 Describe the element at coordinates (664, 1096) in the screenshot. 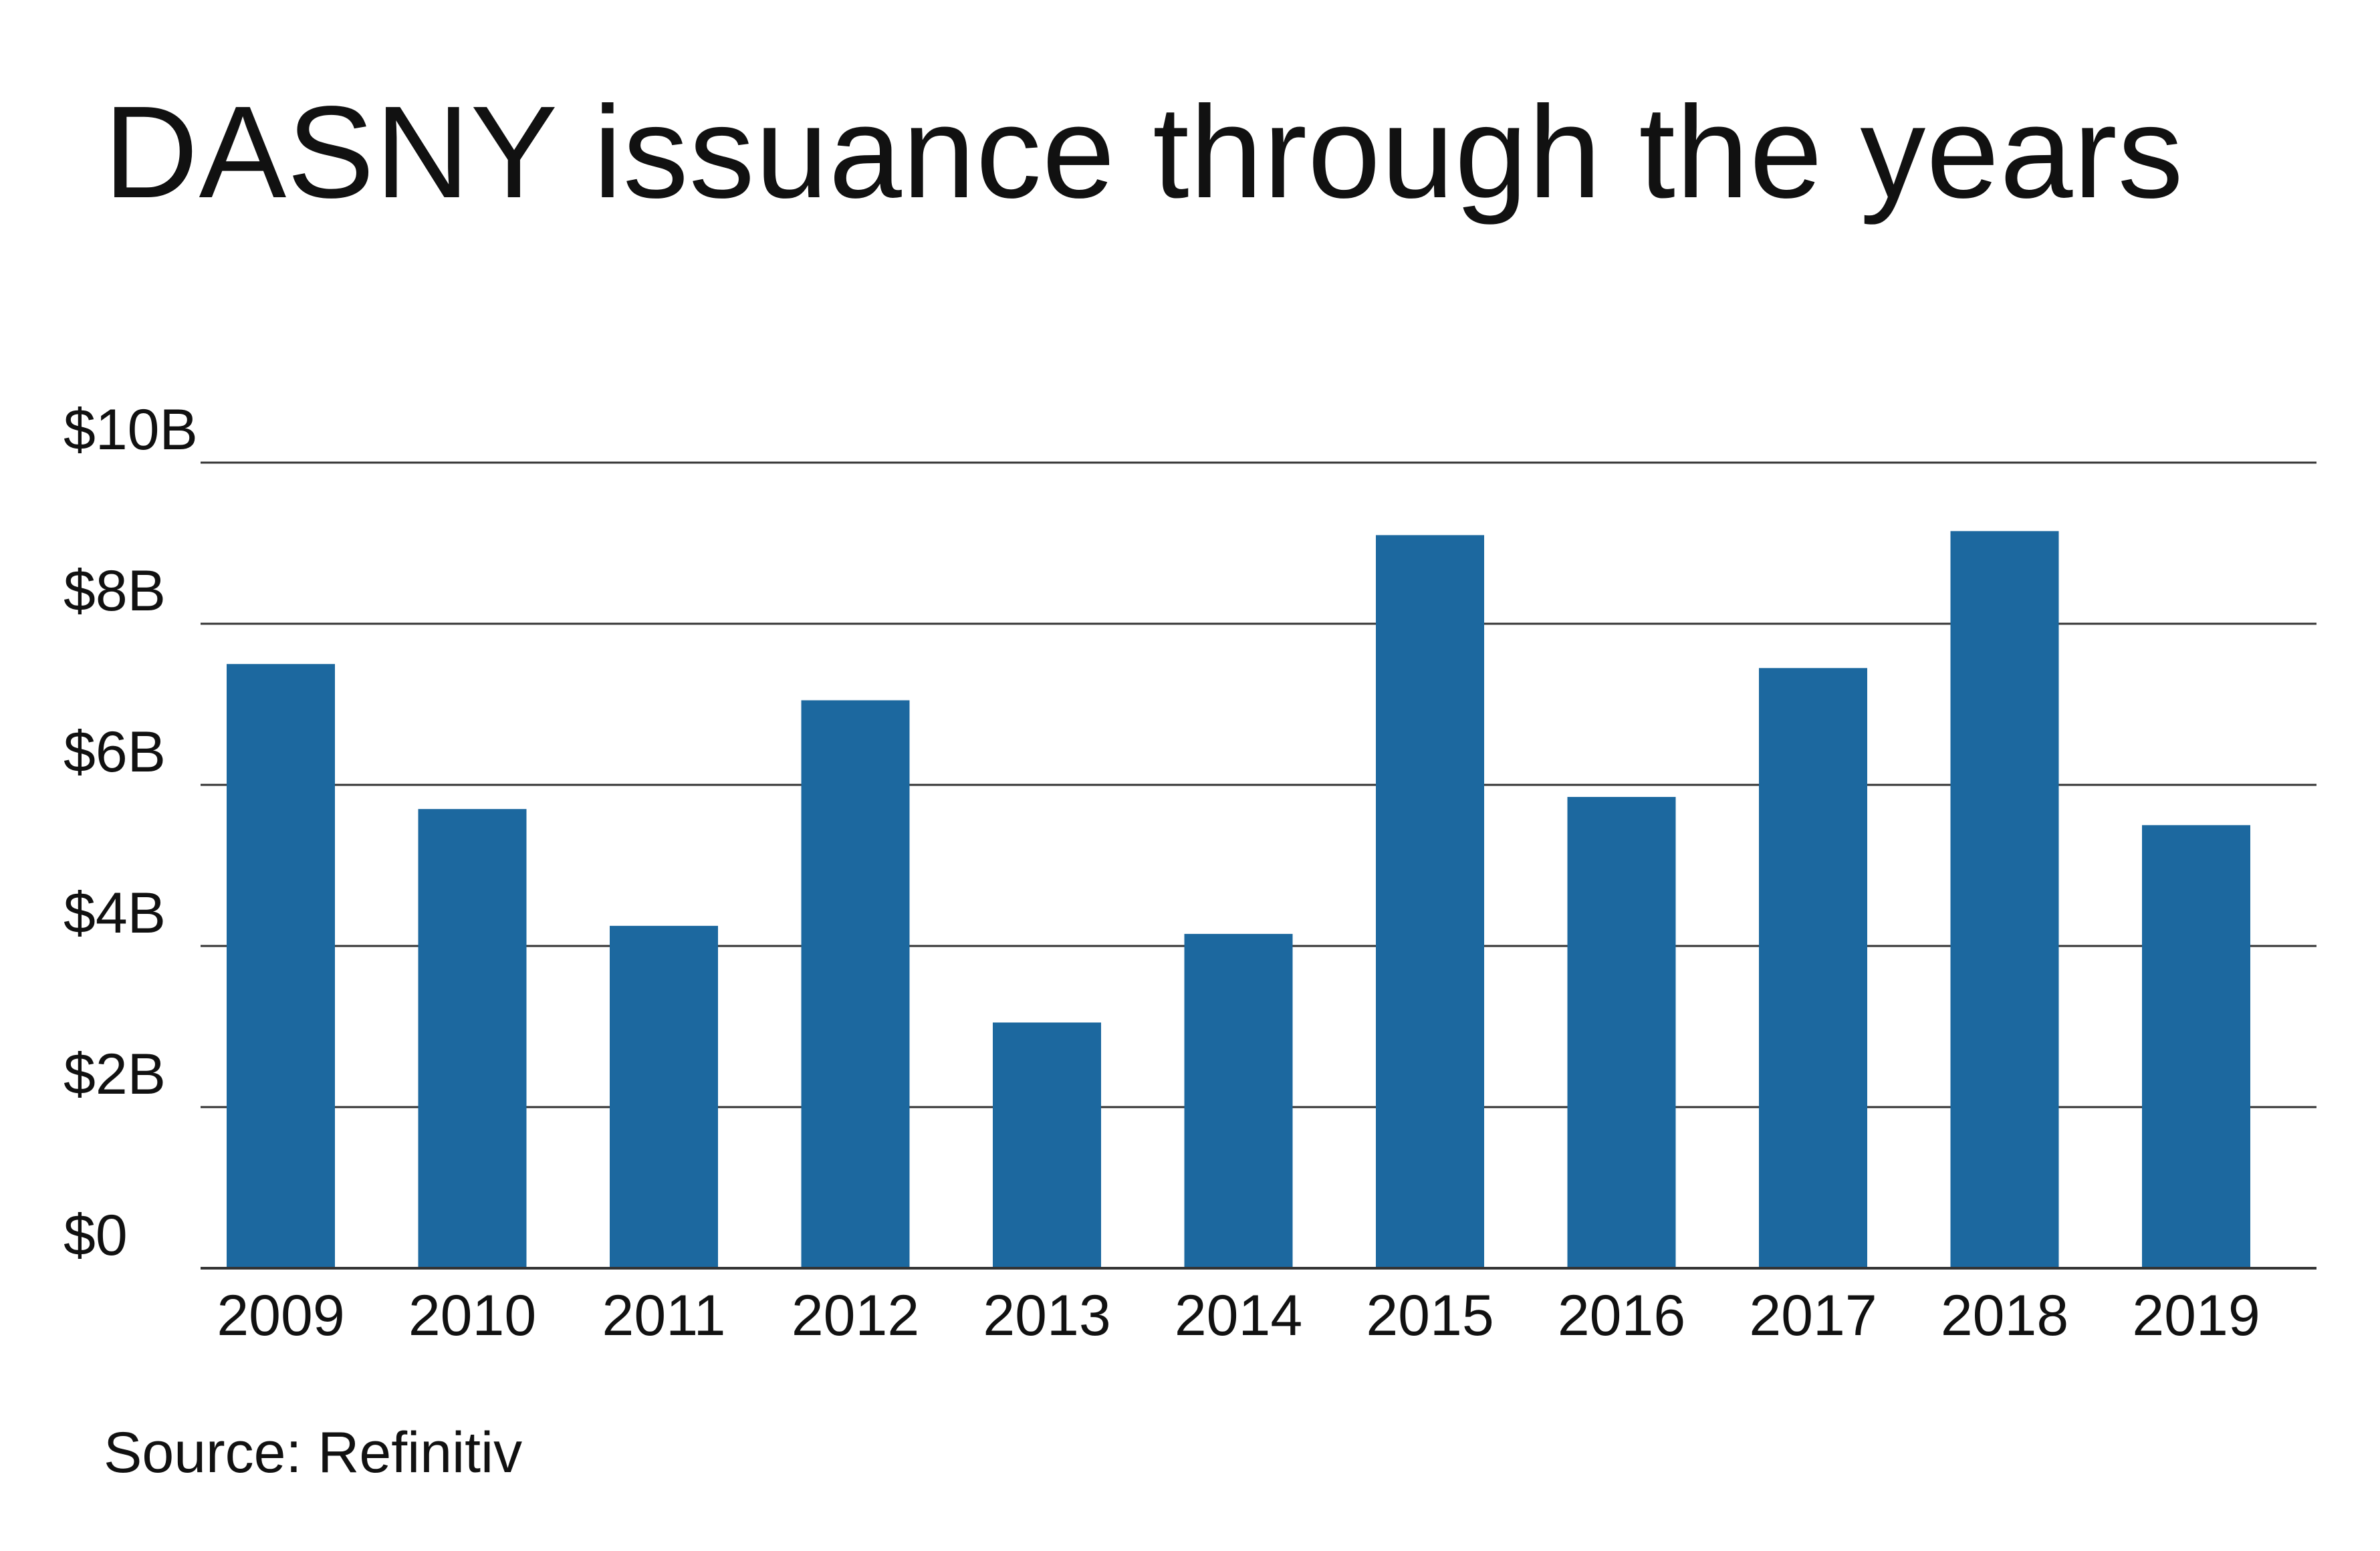

I see `bar-2011` at that location.